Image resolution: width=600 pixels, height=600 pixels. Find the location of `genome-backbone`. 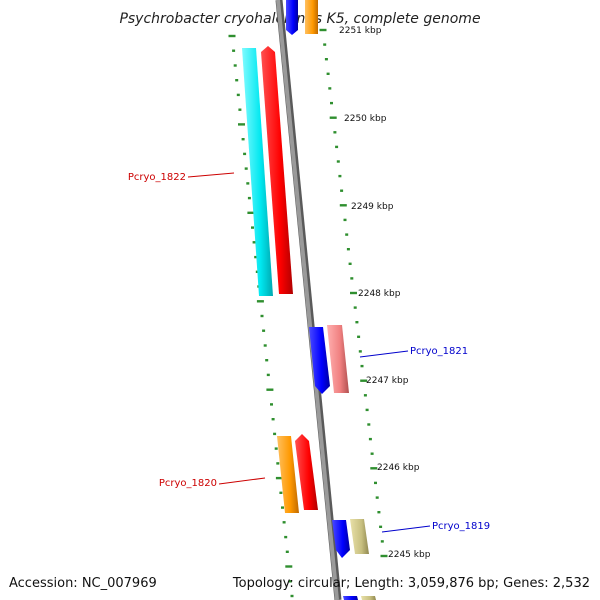

genome-backbone is located at coordinates (307, 300).